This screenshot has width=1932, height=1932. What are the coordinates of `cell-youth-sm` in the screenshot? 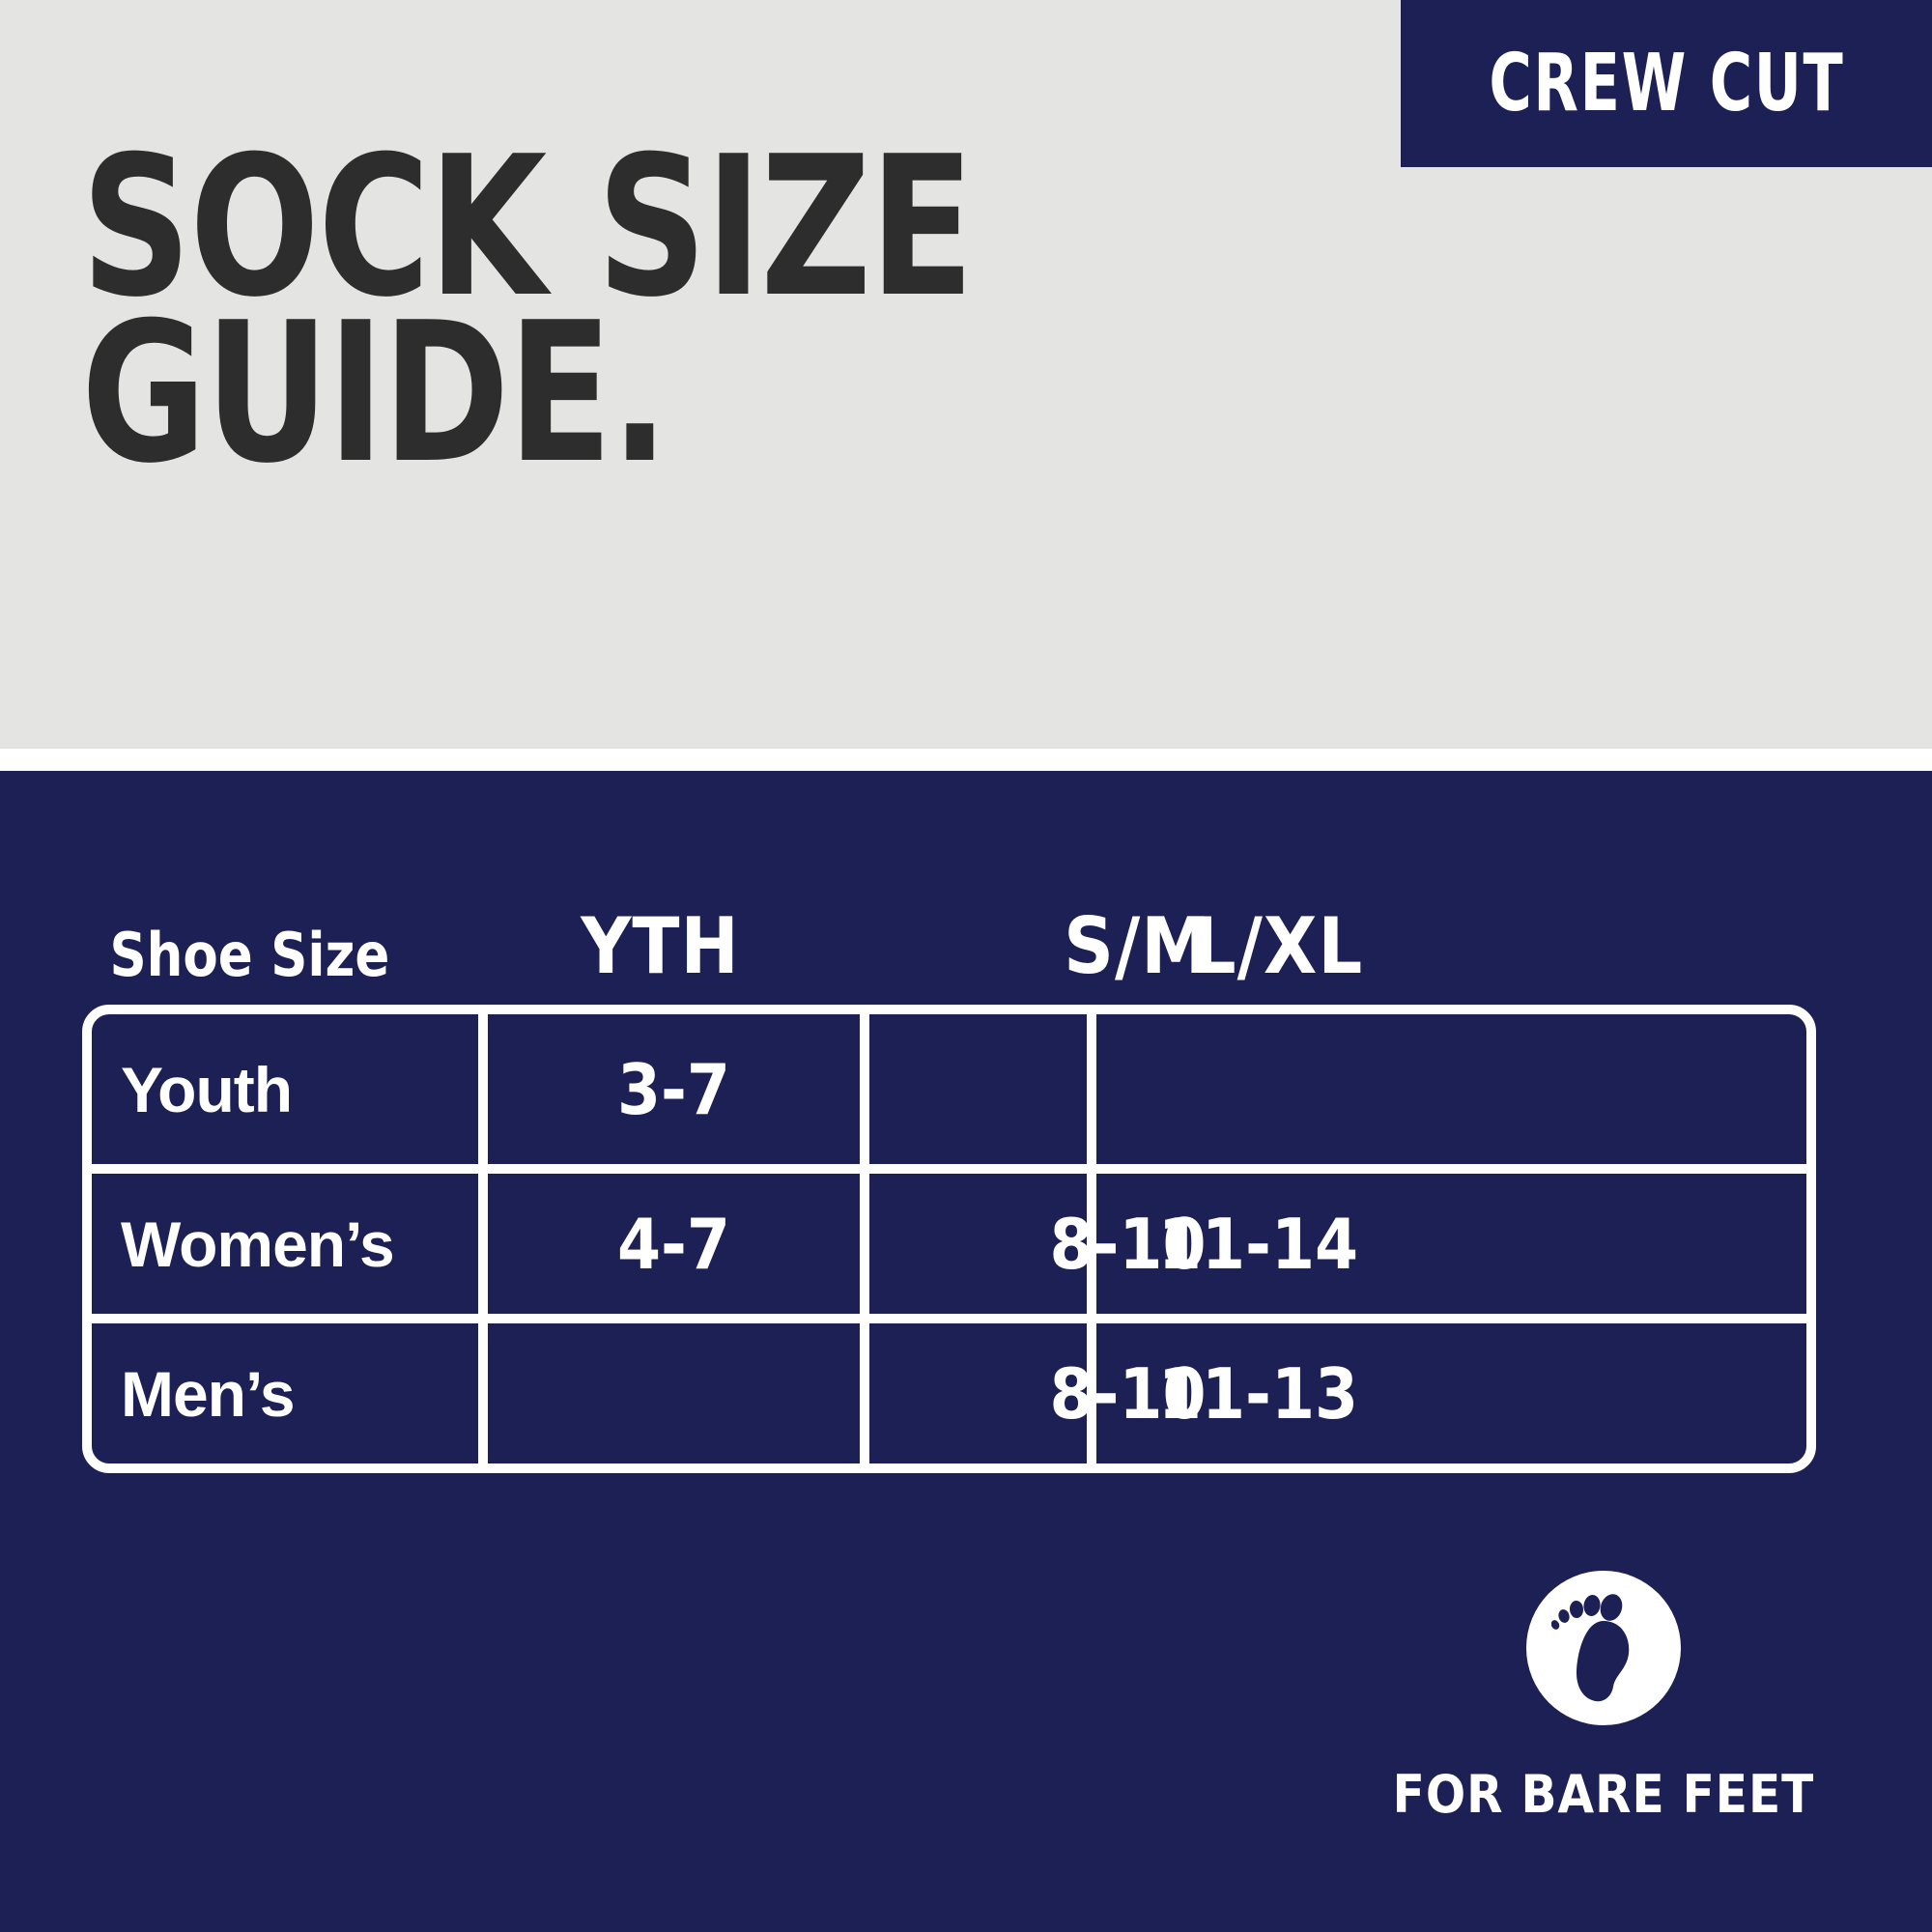 It's located at (973, 1089).